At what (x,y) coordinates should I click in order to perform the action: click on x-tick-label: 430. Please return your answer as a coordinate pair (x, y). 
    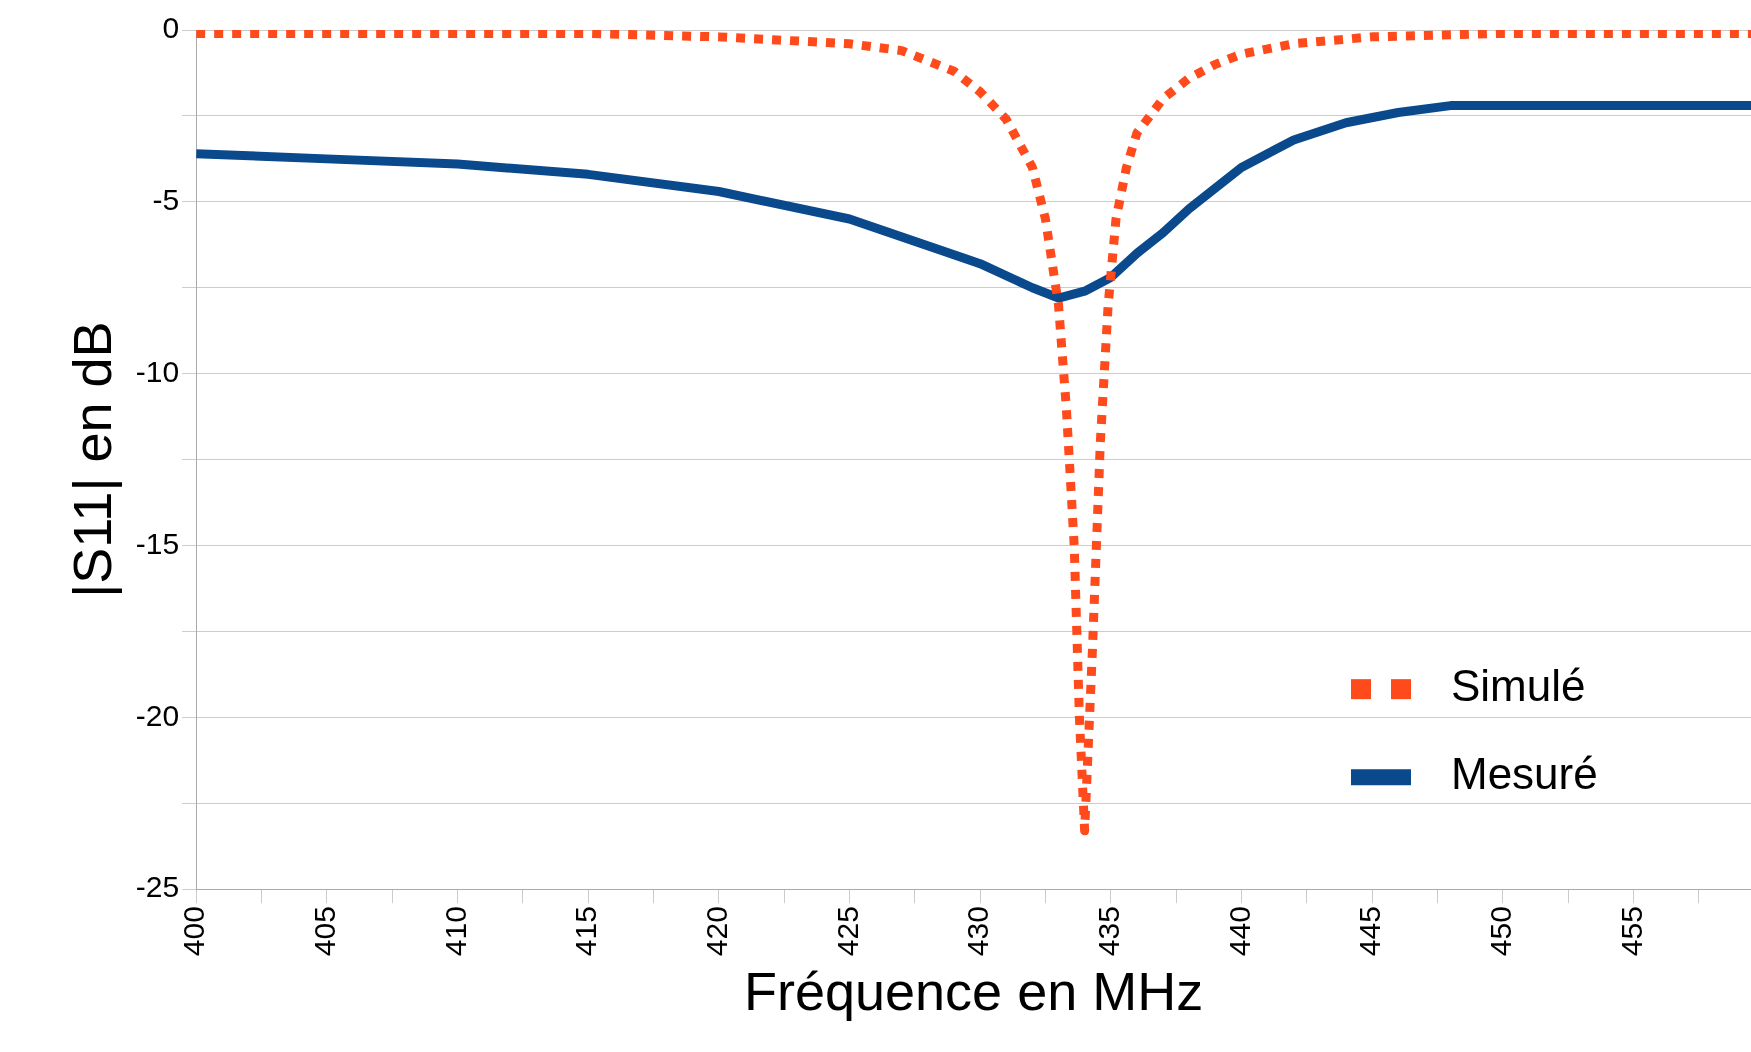
    Looking at the image, I should click on (978, 931).